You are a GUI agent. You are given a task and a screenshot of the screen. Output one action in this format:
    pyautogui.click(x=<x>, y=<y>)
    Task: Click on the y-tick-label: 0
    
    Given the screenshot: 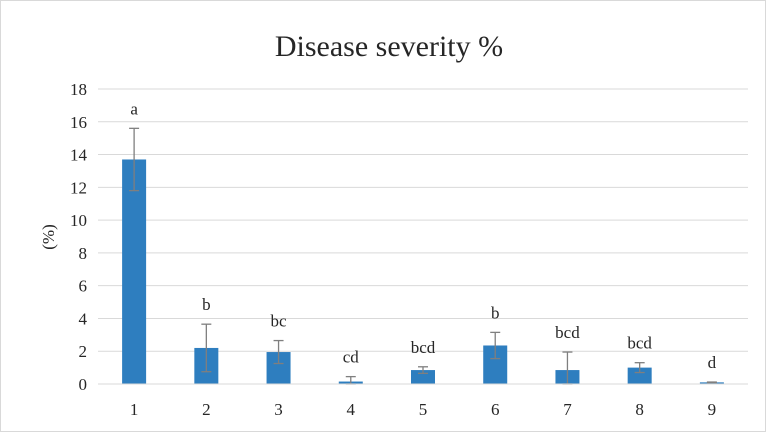 What is the action you would take?
    pyautogui.click(x=83, y=384)
    